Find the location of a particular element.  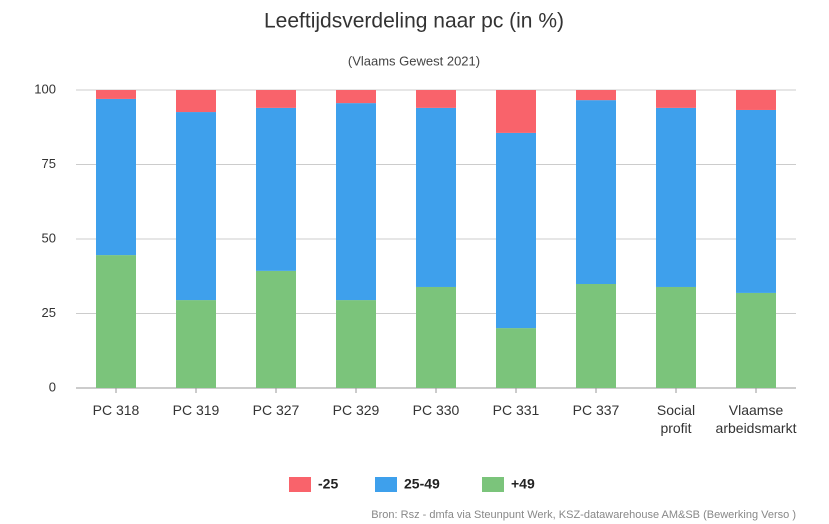

x-tick-label: PC 331 is located at coordinates (516, 410).